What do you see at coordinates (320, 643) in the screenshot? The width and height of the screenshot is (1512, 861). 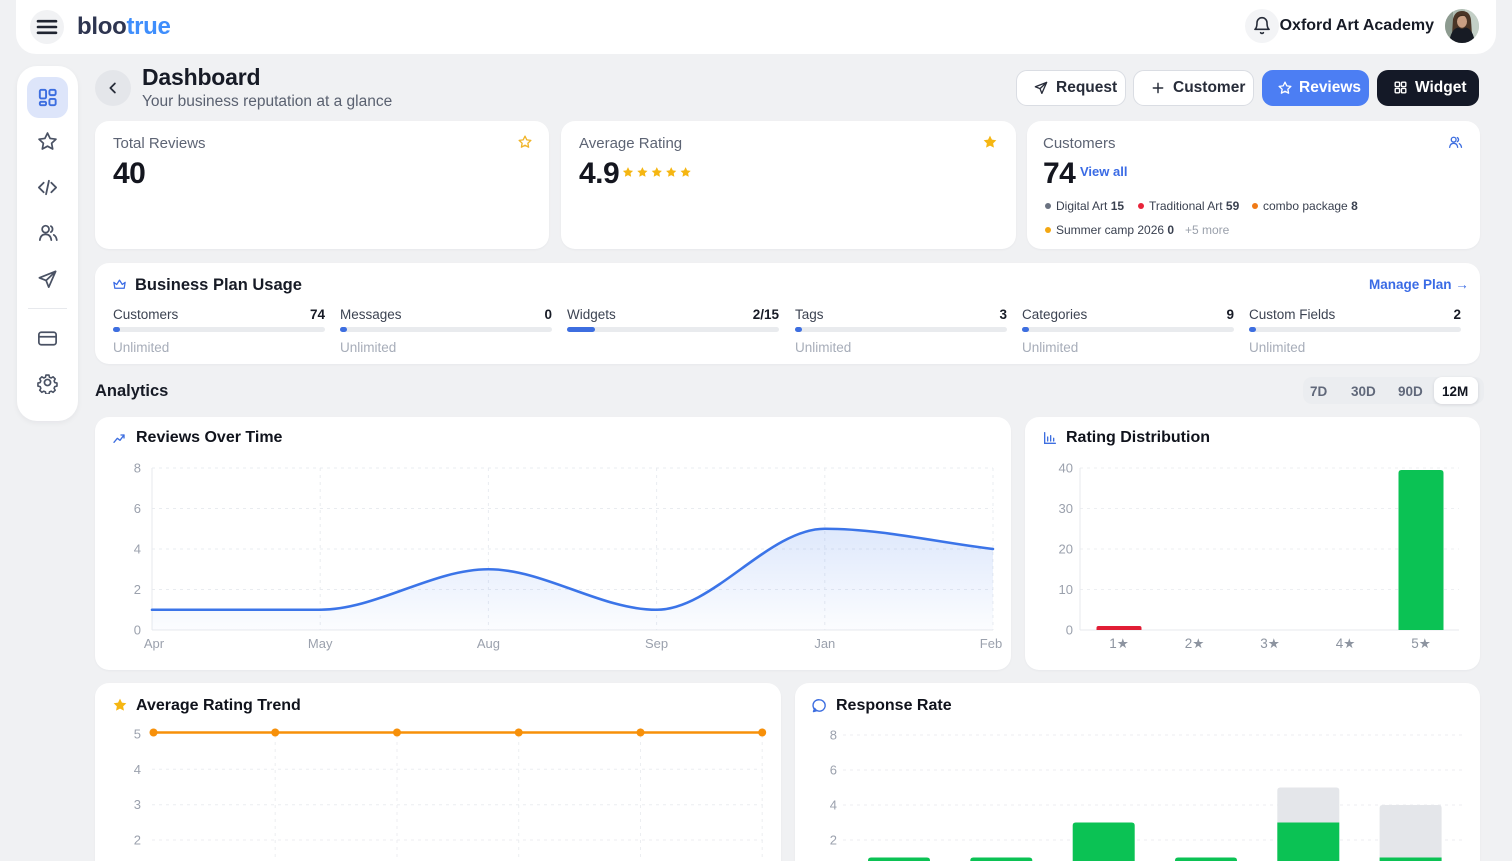 I see `svg-text: May` at bounding box center [320, 643].